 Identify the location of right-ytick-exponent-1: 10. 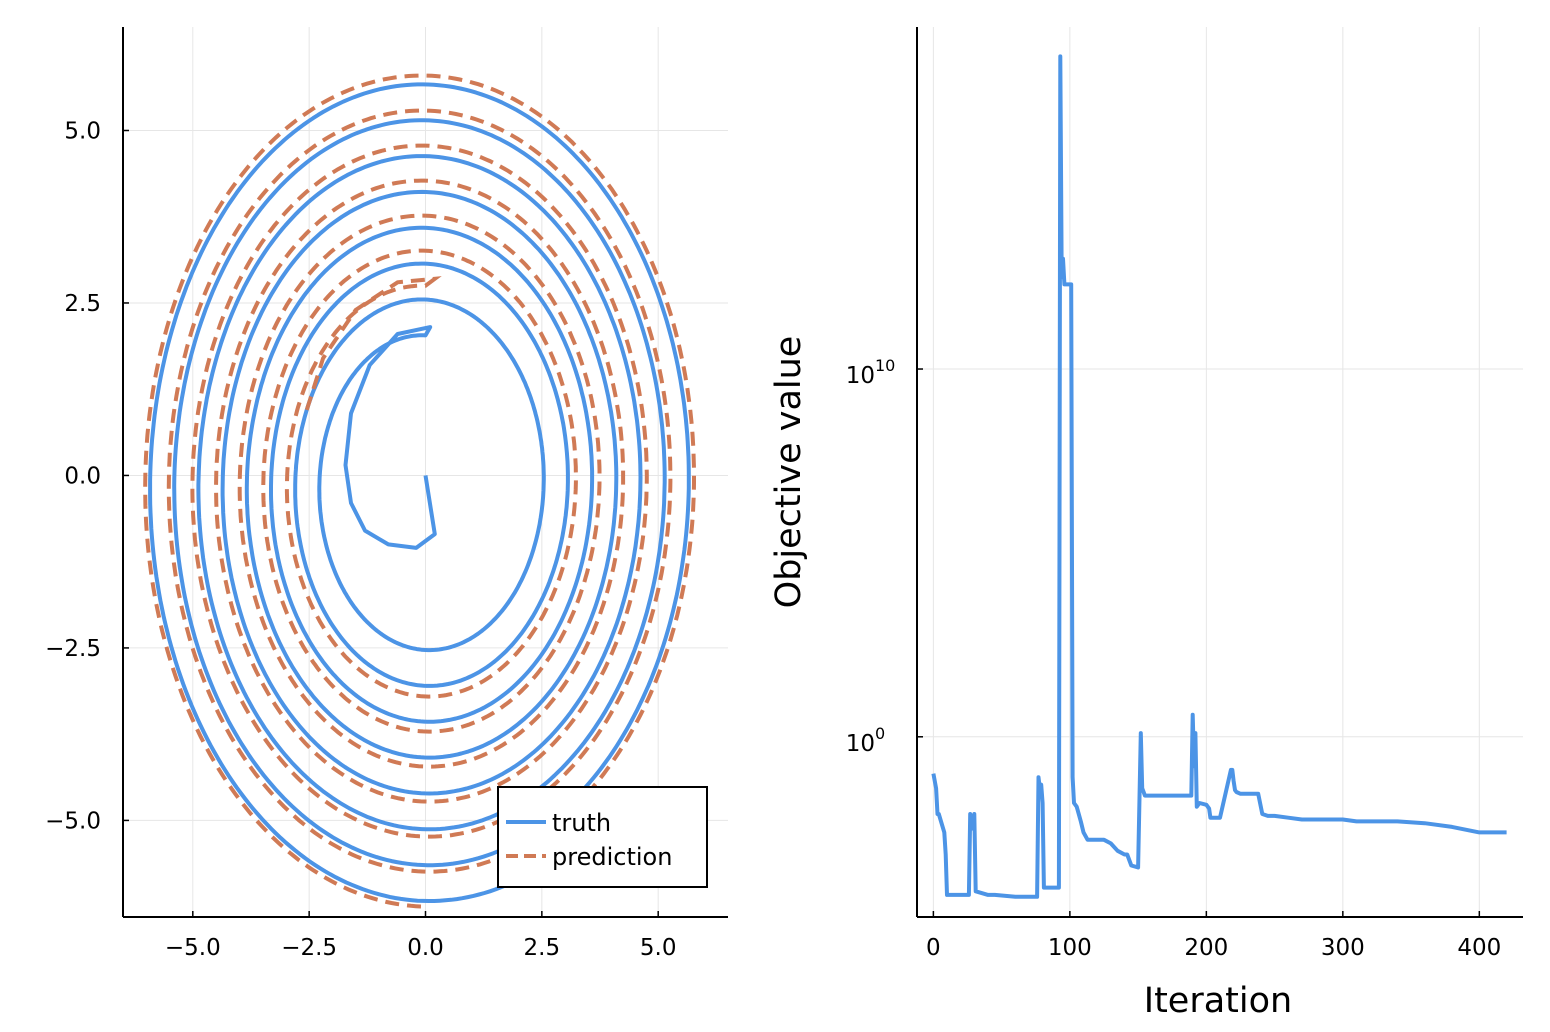
(885, 365).